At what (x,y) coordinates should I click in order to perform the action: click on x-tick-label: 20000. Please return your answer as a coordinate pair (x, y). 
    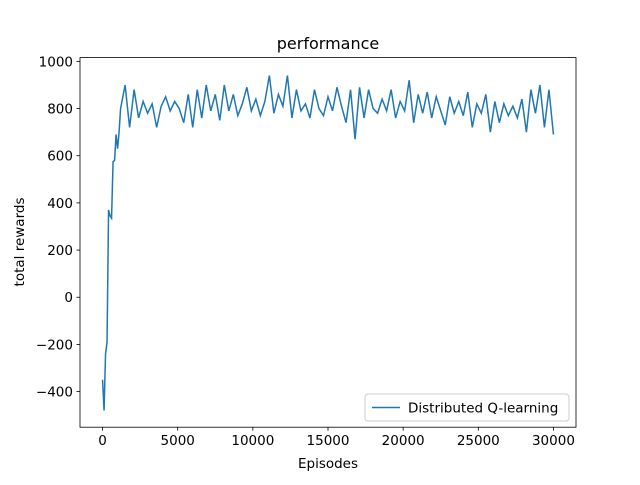
    Looking at the image, I should click on (403, 441).